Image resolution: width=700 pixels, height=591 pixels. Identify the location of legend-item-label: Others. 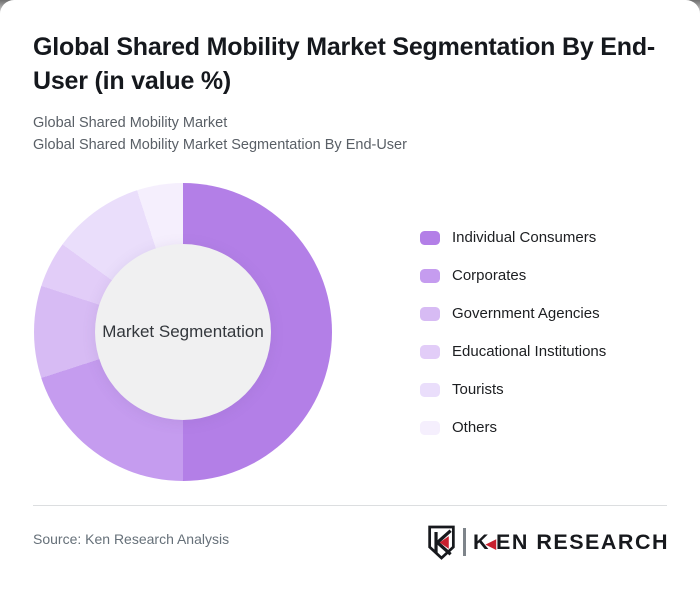
(475, 427).